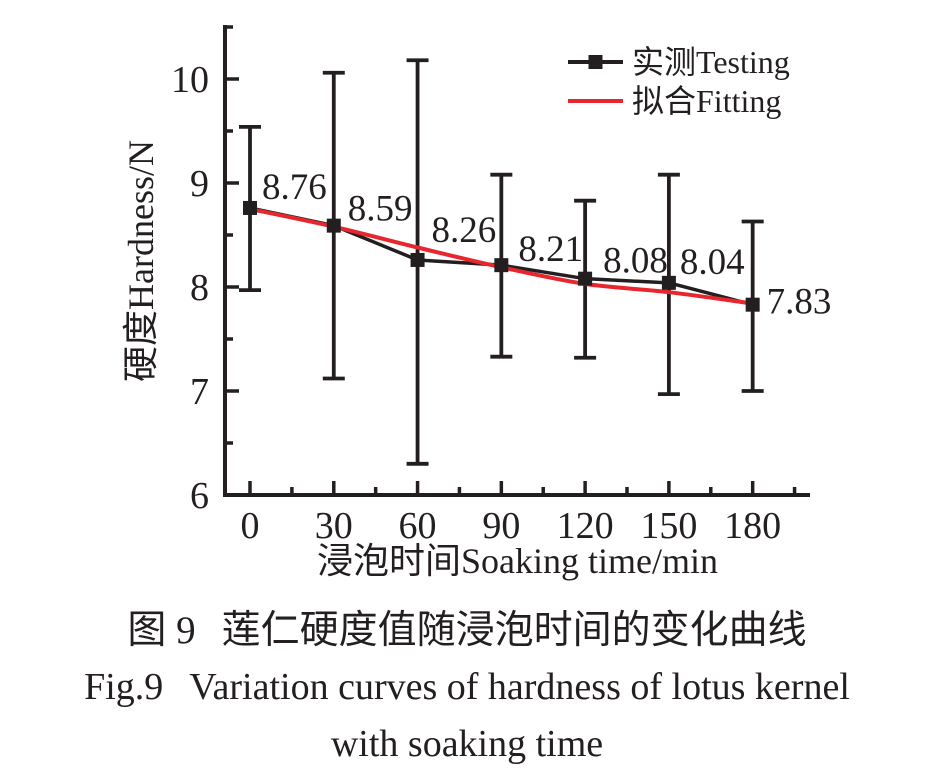  I want to click on data-point-label: 8.59, so click(380, 209).